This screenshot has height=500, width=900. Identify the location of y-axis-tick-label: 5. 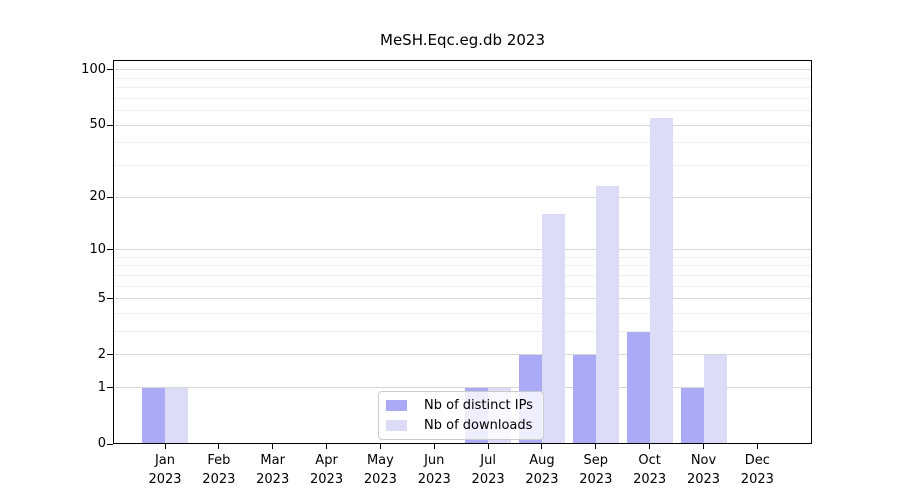
(101, 298).